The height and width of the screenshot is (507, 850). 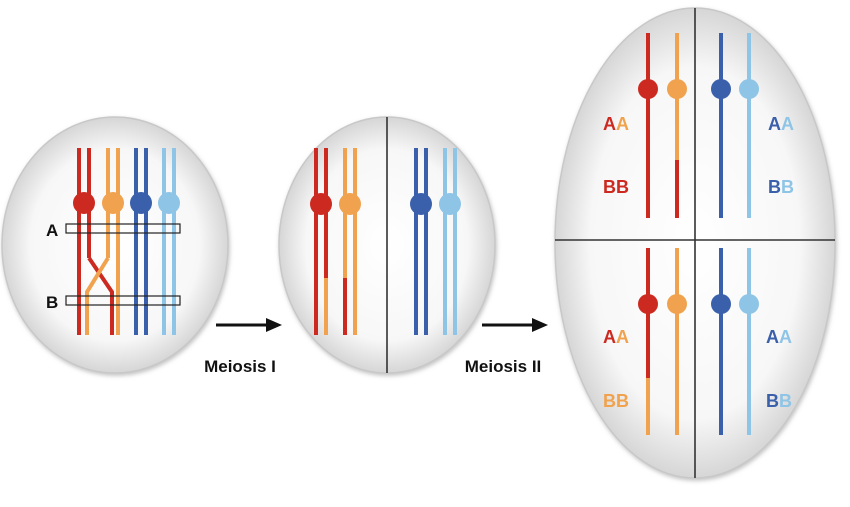 What do you see at coordinates (169, 203) in the screenshot?
I see `lightblue-centromere` at bounding box center [169, 203].